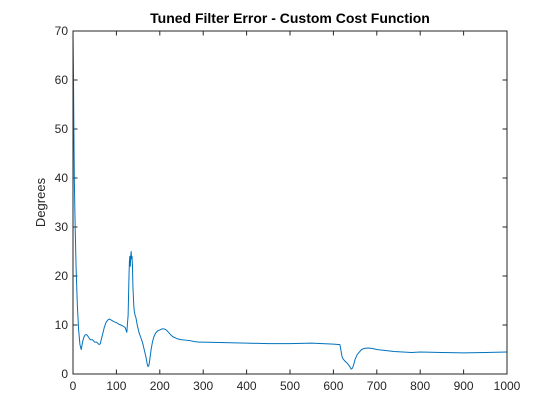  What do you see at coordinates (507, 386) in the screenshot?
I see `x-tick-label: 1000` at bounding box center [507, 386].